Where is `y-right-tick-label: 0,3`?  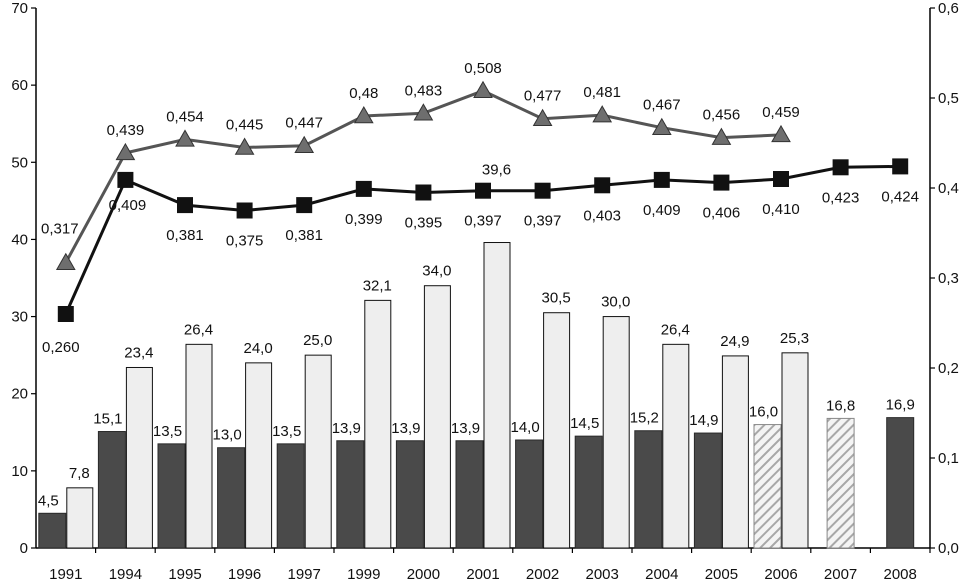 y-right-tick-label: 0,3 is located at coordinates (948, 278).